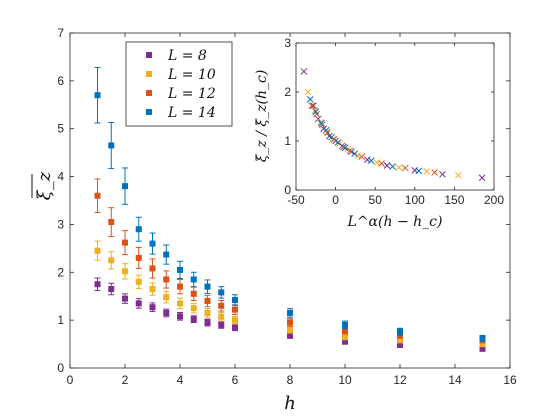  I want to click on inset-x-tick-label: 0, so click(335, 200).